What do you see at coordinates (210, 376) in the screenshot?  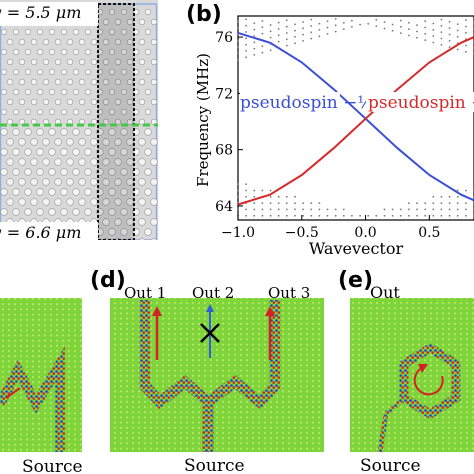 I see `panel-d-wave-path` at bounding box center [210, 376].